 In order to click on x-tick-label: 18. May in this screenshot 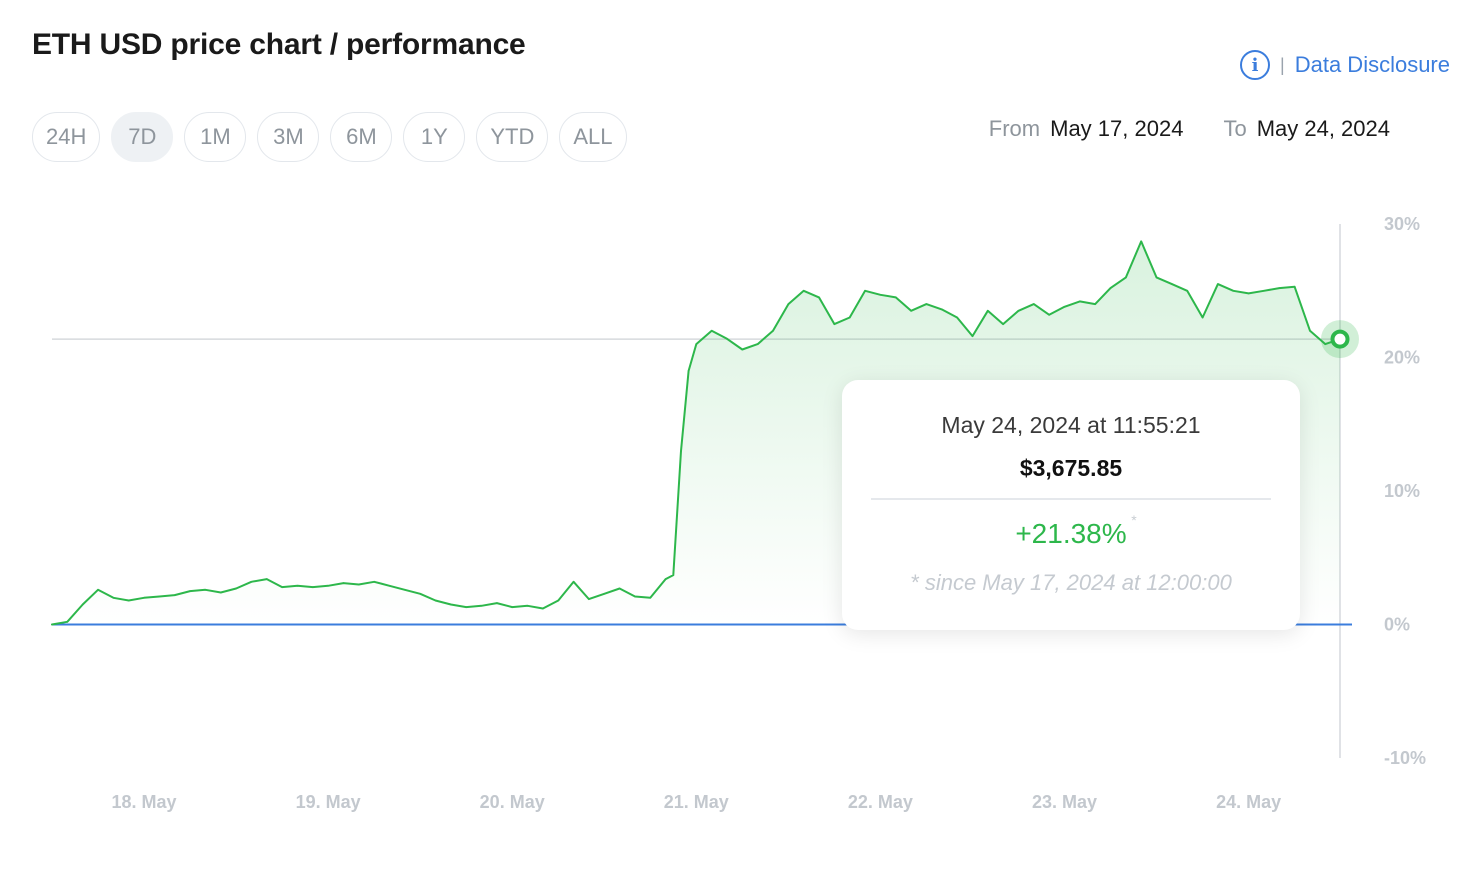, I will do `click(143, 802)`.